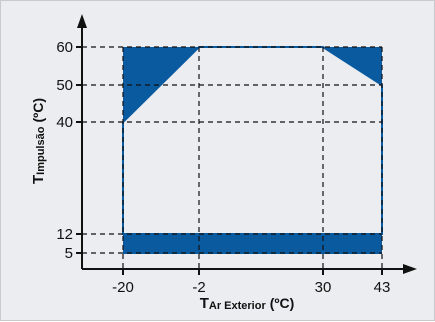  I want to click on y-tick-label-12: 12, so click(64, 234).